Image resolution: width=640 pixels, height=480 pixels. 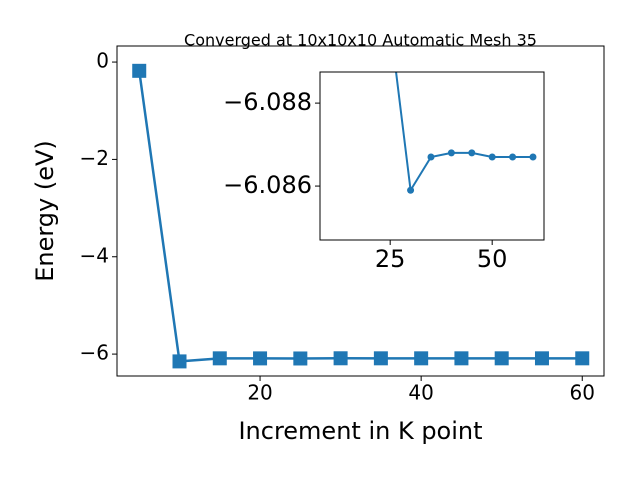 I want to click on y-tick-label: −2, so click(x=94, y=158).